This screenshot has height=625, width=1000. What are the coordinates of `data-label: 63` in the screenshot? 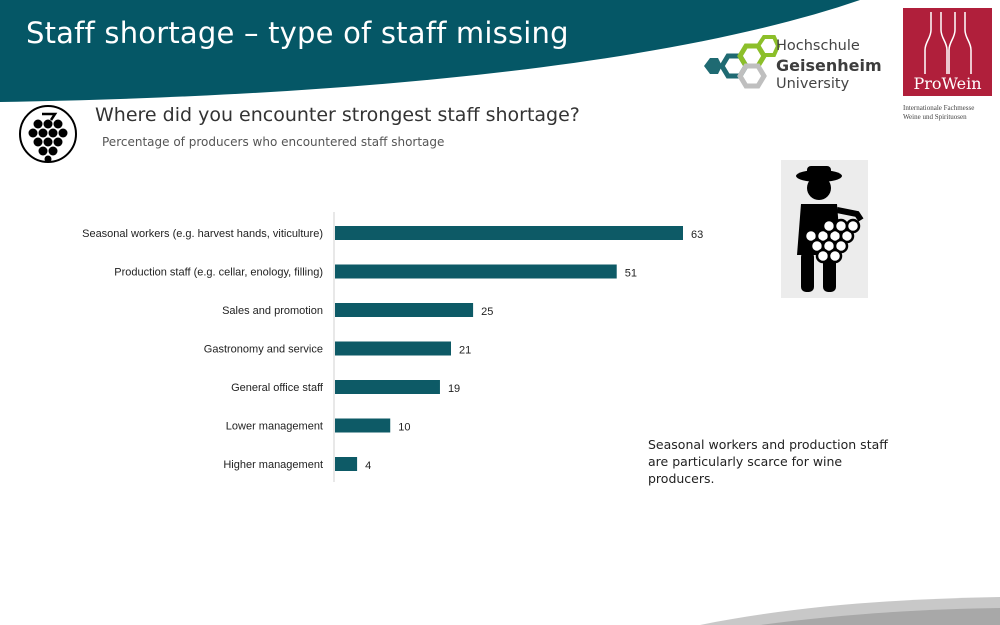 It's located at (697, 235).